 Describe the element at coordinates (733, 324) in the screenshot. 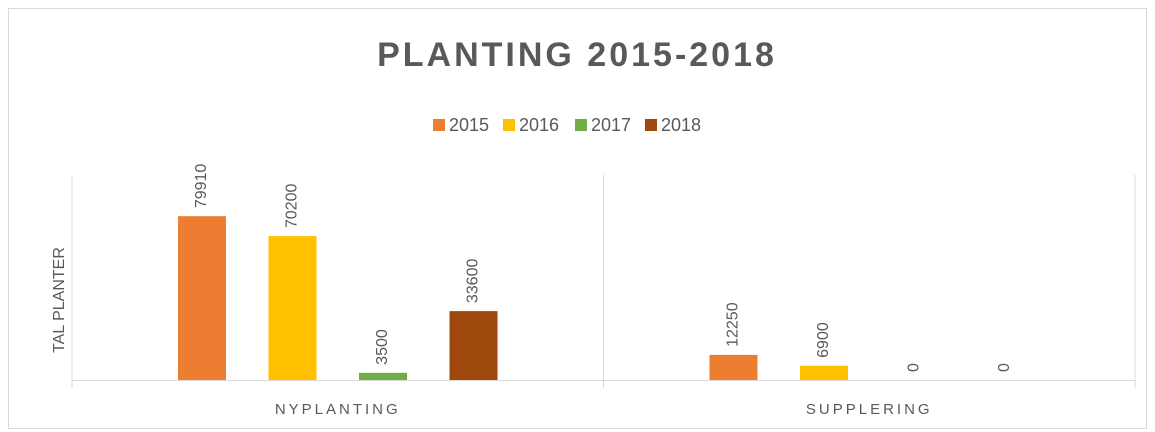

I see `data-label: 12250` at that location.